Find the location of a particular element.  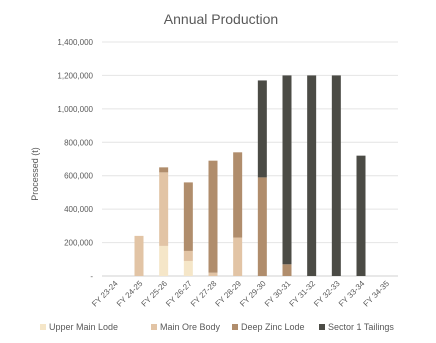

y-tick-label: 1,200,000 is located at coordinates (75, 75).